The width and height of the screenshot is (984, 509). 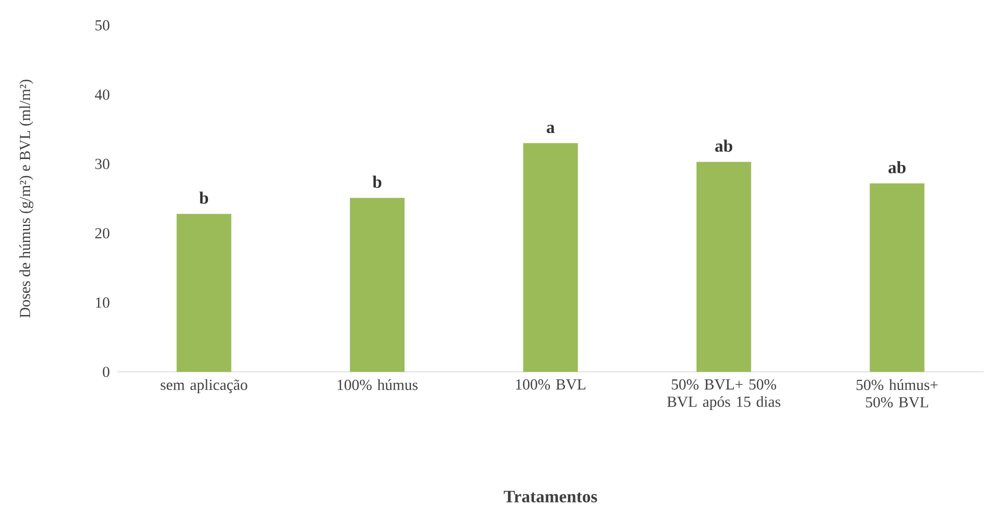 What do you see at coordinates (204, 386) in the screenshot?
I see `x-tick-label: sem aplicação` at bounding box center [204, 386].